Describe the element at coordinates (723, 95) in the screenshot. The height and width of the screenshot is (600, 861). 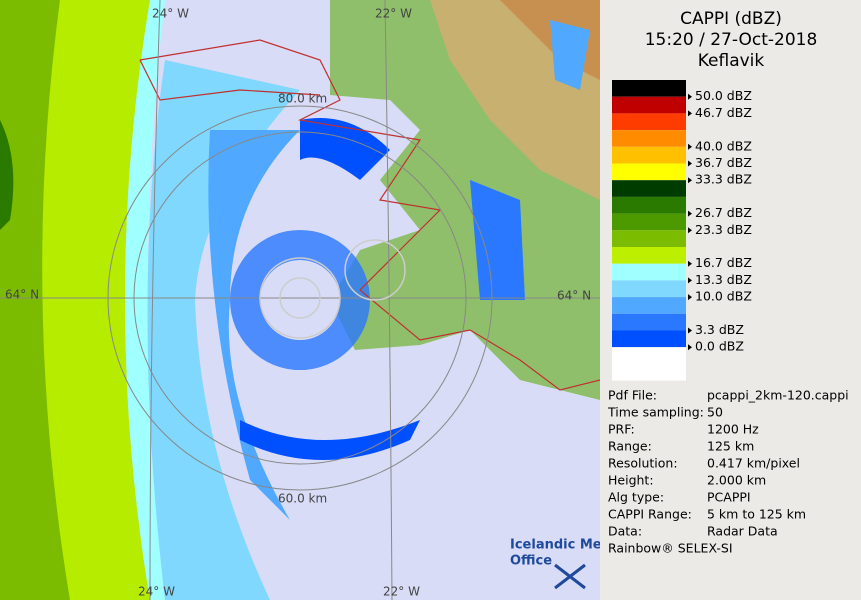
I see `legend-label: 50.0 dBZ` at that location.